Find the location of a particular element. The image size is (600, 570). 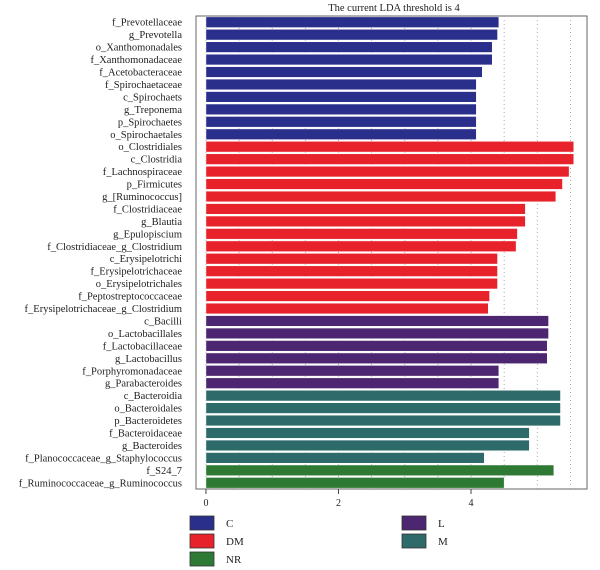

legend: C DM NR LM is located at coordinates (318, 541).